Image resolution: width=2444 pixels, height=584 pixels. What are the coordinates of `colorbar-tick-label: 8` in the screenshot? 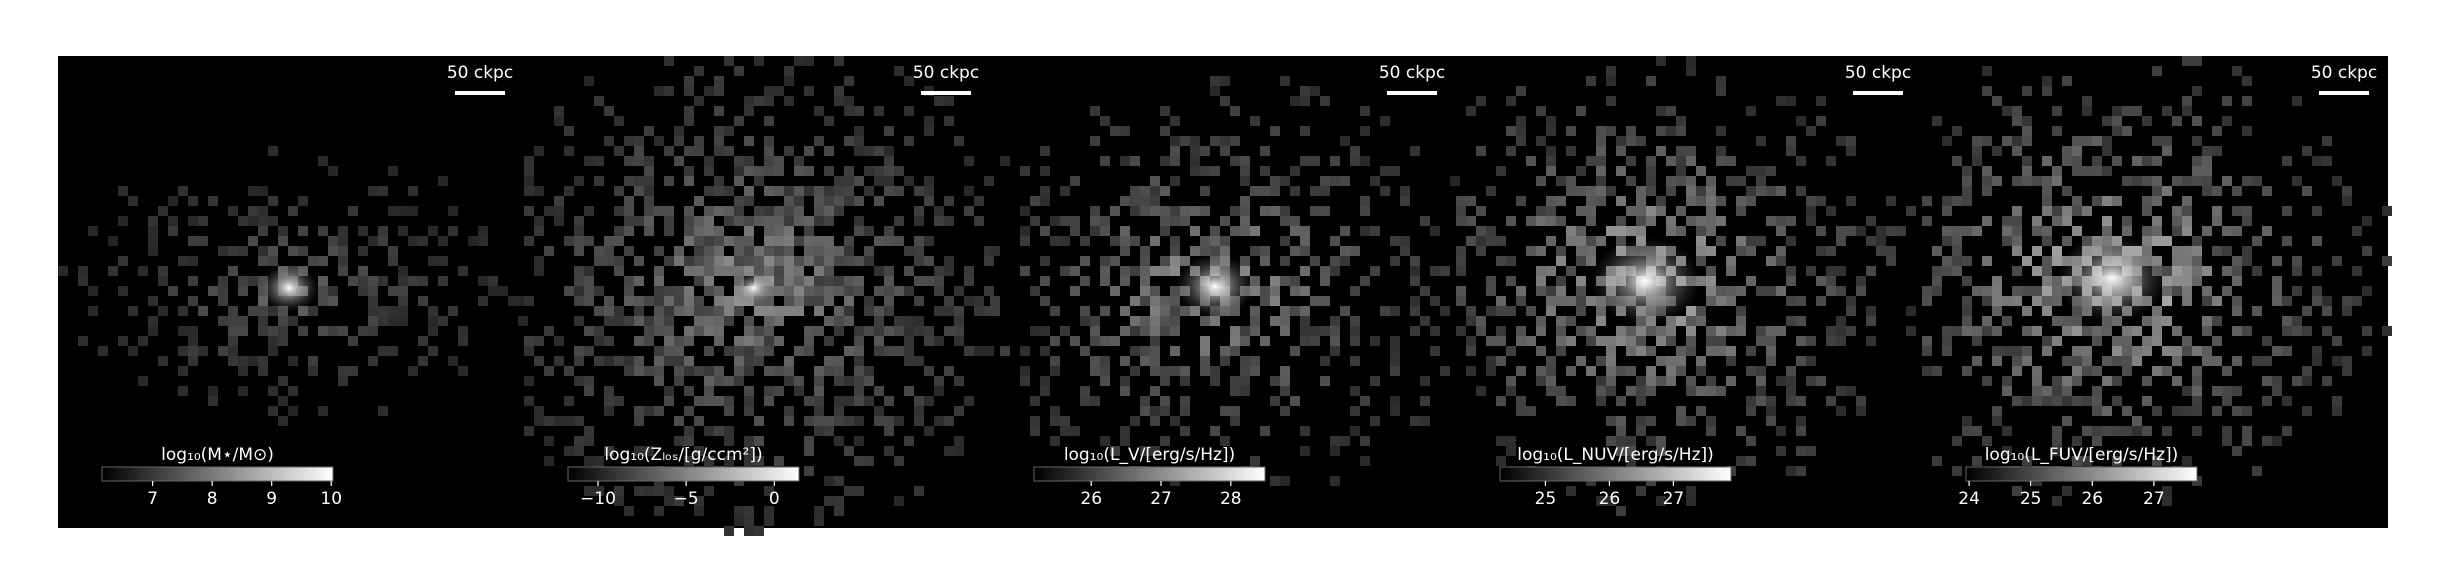 It's located at (212, 499).